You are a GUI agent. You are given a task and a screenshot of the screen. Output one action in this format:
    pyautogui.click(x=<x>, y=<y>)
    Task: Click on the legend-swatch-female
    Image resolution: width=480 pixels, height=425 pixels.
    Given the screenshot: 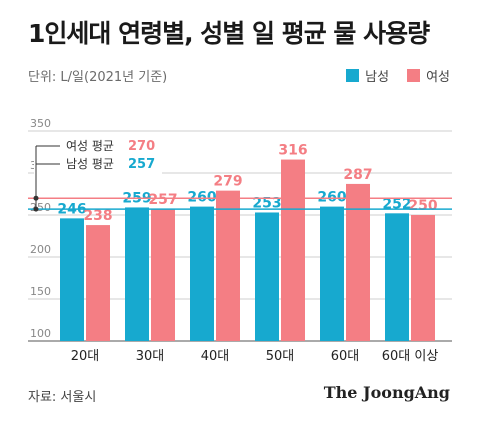 What is the action you would take?
    pyautogui.click(x=414, y=75)
    